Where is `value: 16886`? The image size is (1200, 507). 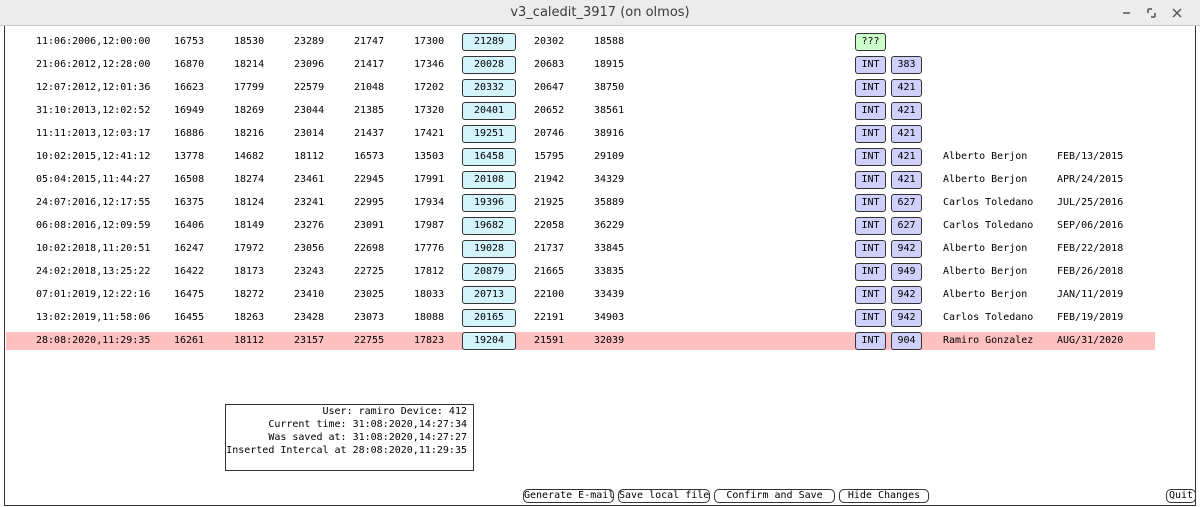
value: 16886 is located at coordinates (189, 133).